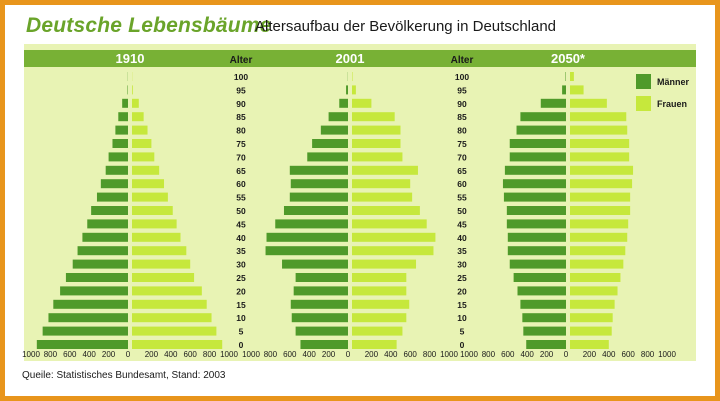  I want to click on age-label: 35, so click(462, 251).